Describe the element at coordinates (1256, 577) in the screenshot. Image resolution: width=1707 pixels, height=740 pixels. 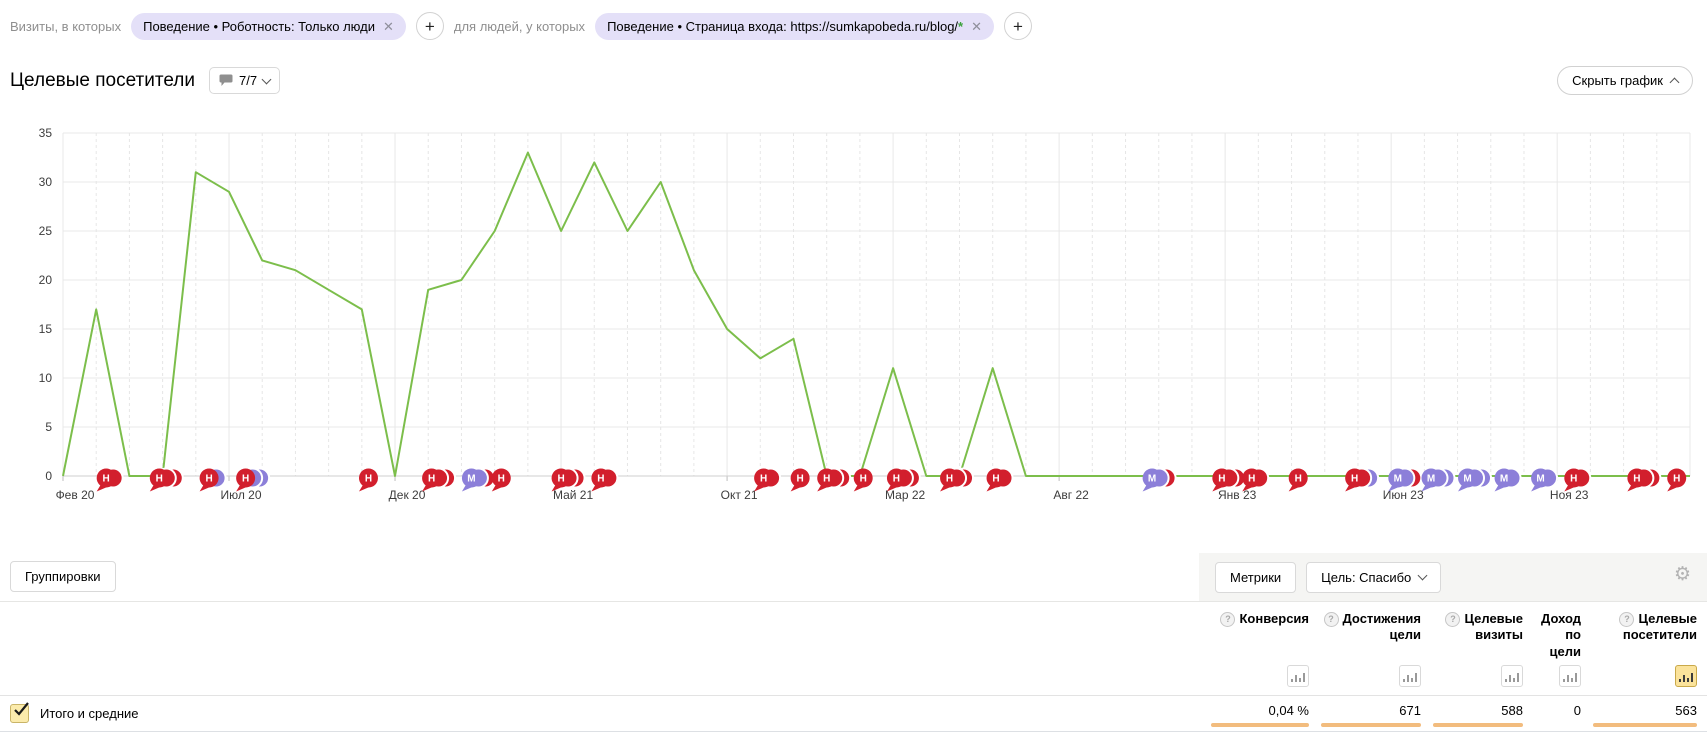
I see `metrics-button: Метрики` at that location.